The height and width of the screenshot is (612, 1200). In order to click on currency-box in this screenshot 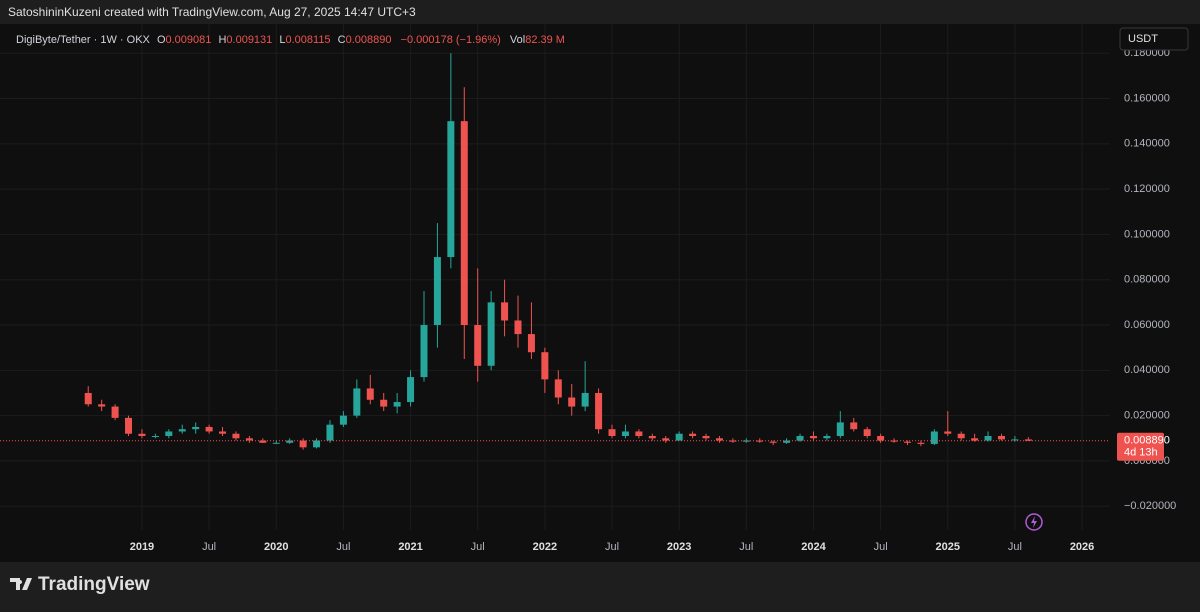, I will do `click(1154, 39)`.